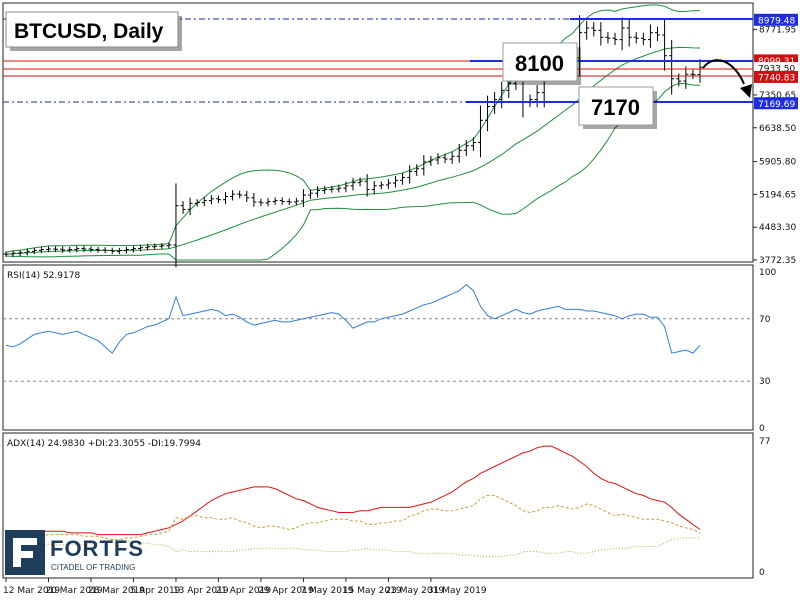 The image size is (800, 600). I want to click on x-tick-label: 29 Apr 2019, so click(286, 591).